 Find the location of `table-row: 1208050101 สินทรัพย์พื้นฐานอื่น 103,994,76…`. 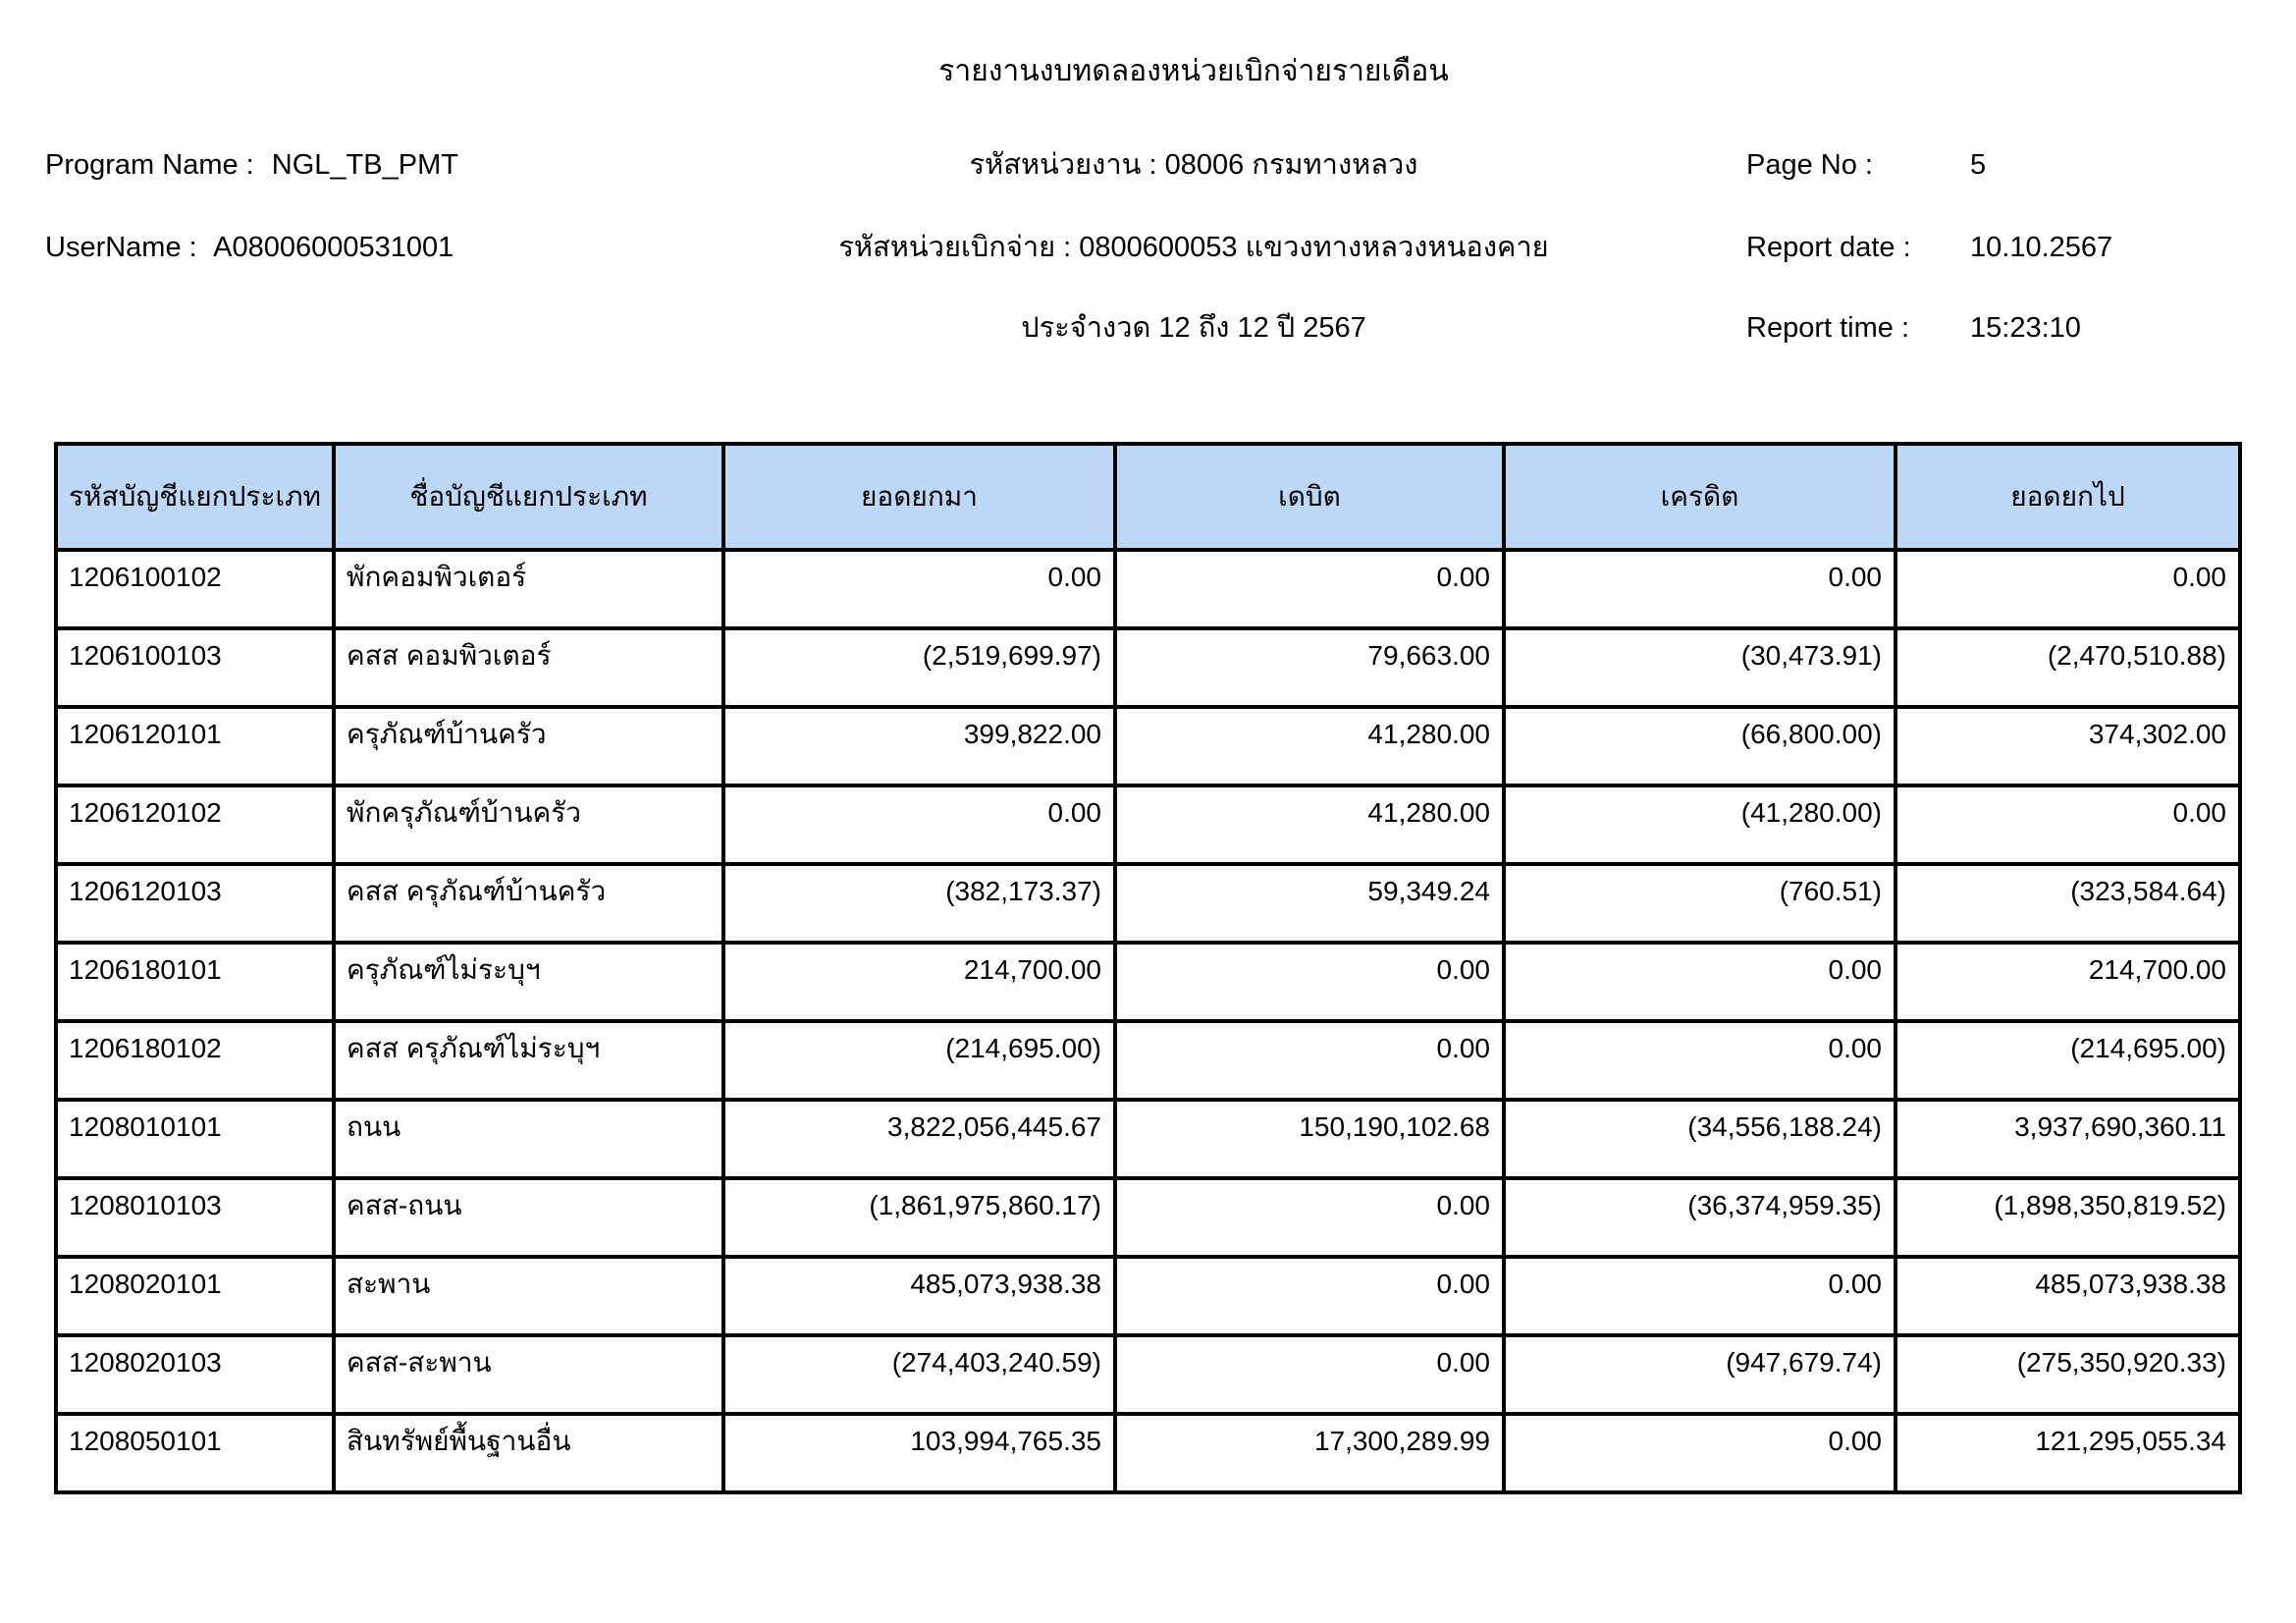

table-row: 1208050101 สินทรัพย์พื้นฐานอื่น 103,994,76… is located at coordinates (1148, 1453).